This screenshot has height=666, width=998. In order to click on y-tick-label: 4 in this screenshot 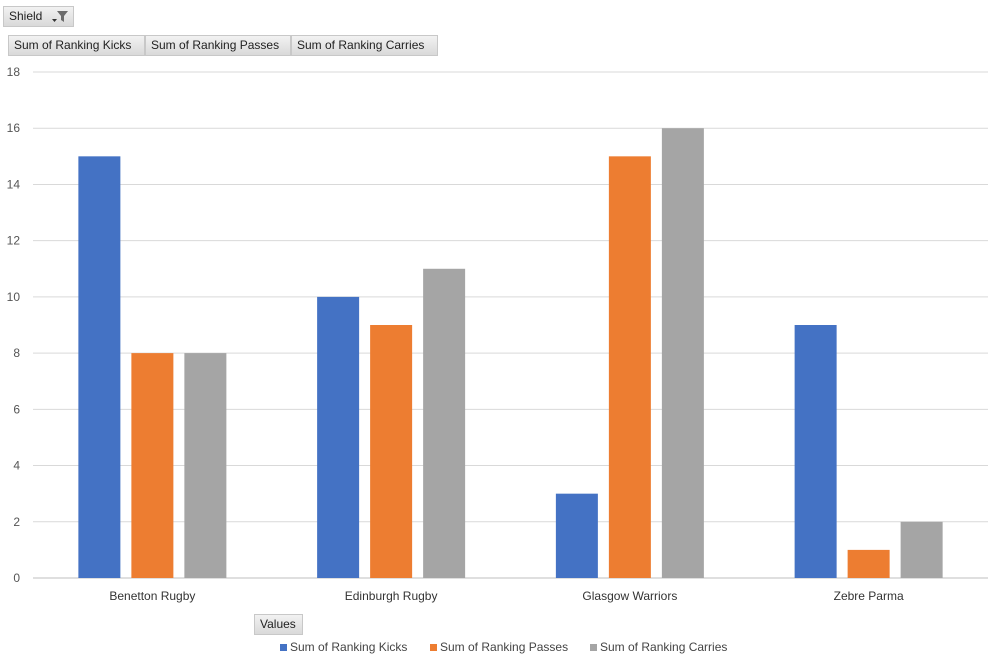, I will do `click(16, 466)`.